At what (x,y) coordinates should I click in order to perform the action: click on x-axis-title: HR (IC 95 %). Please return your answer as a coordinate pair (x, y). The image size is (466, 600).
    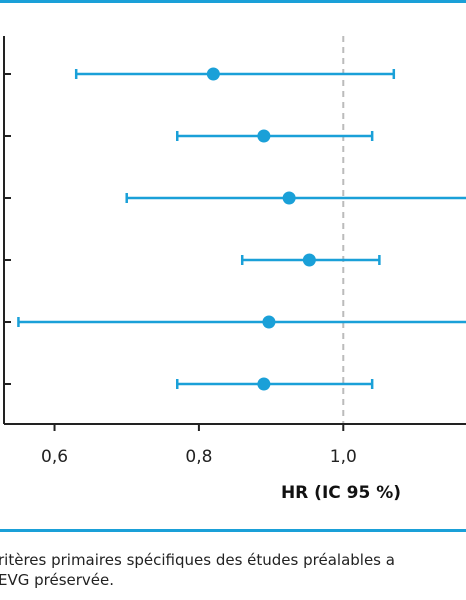
    Looking at the image, I should click on (341, 493).